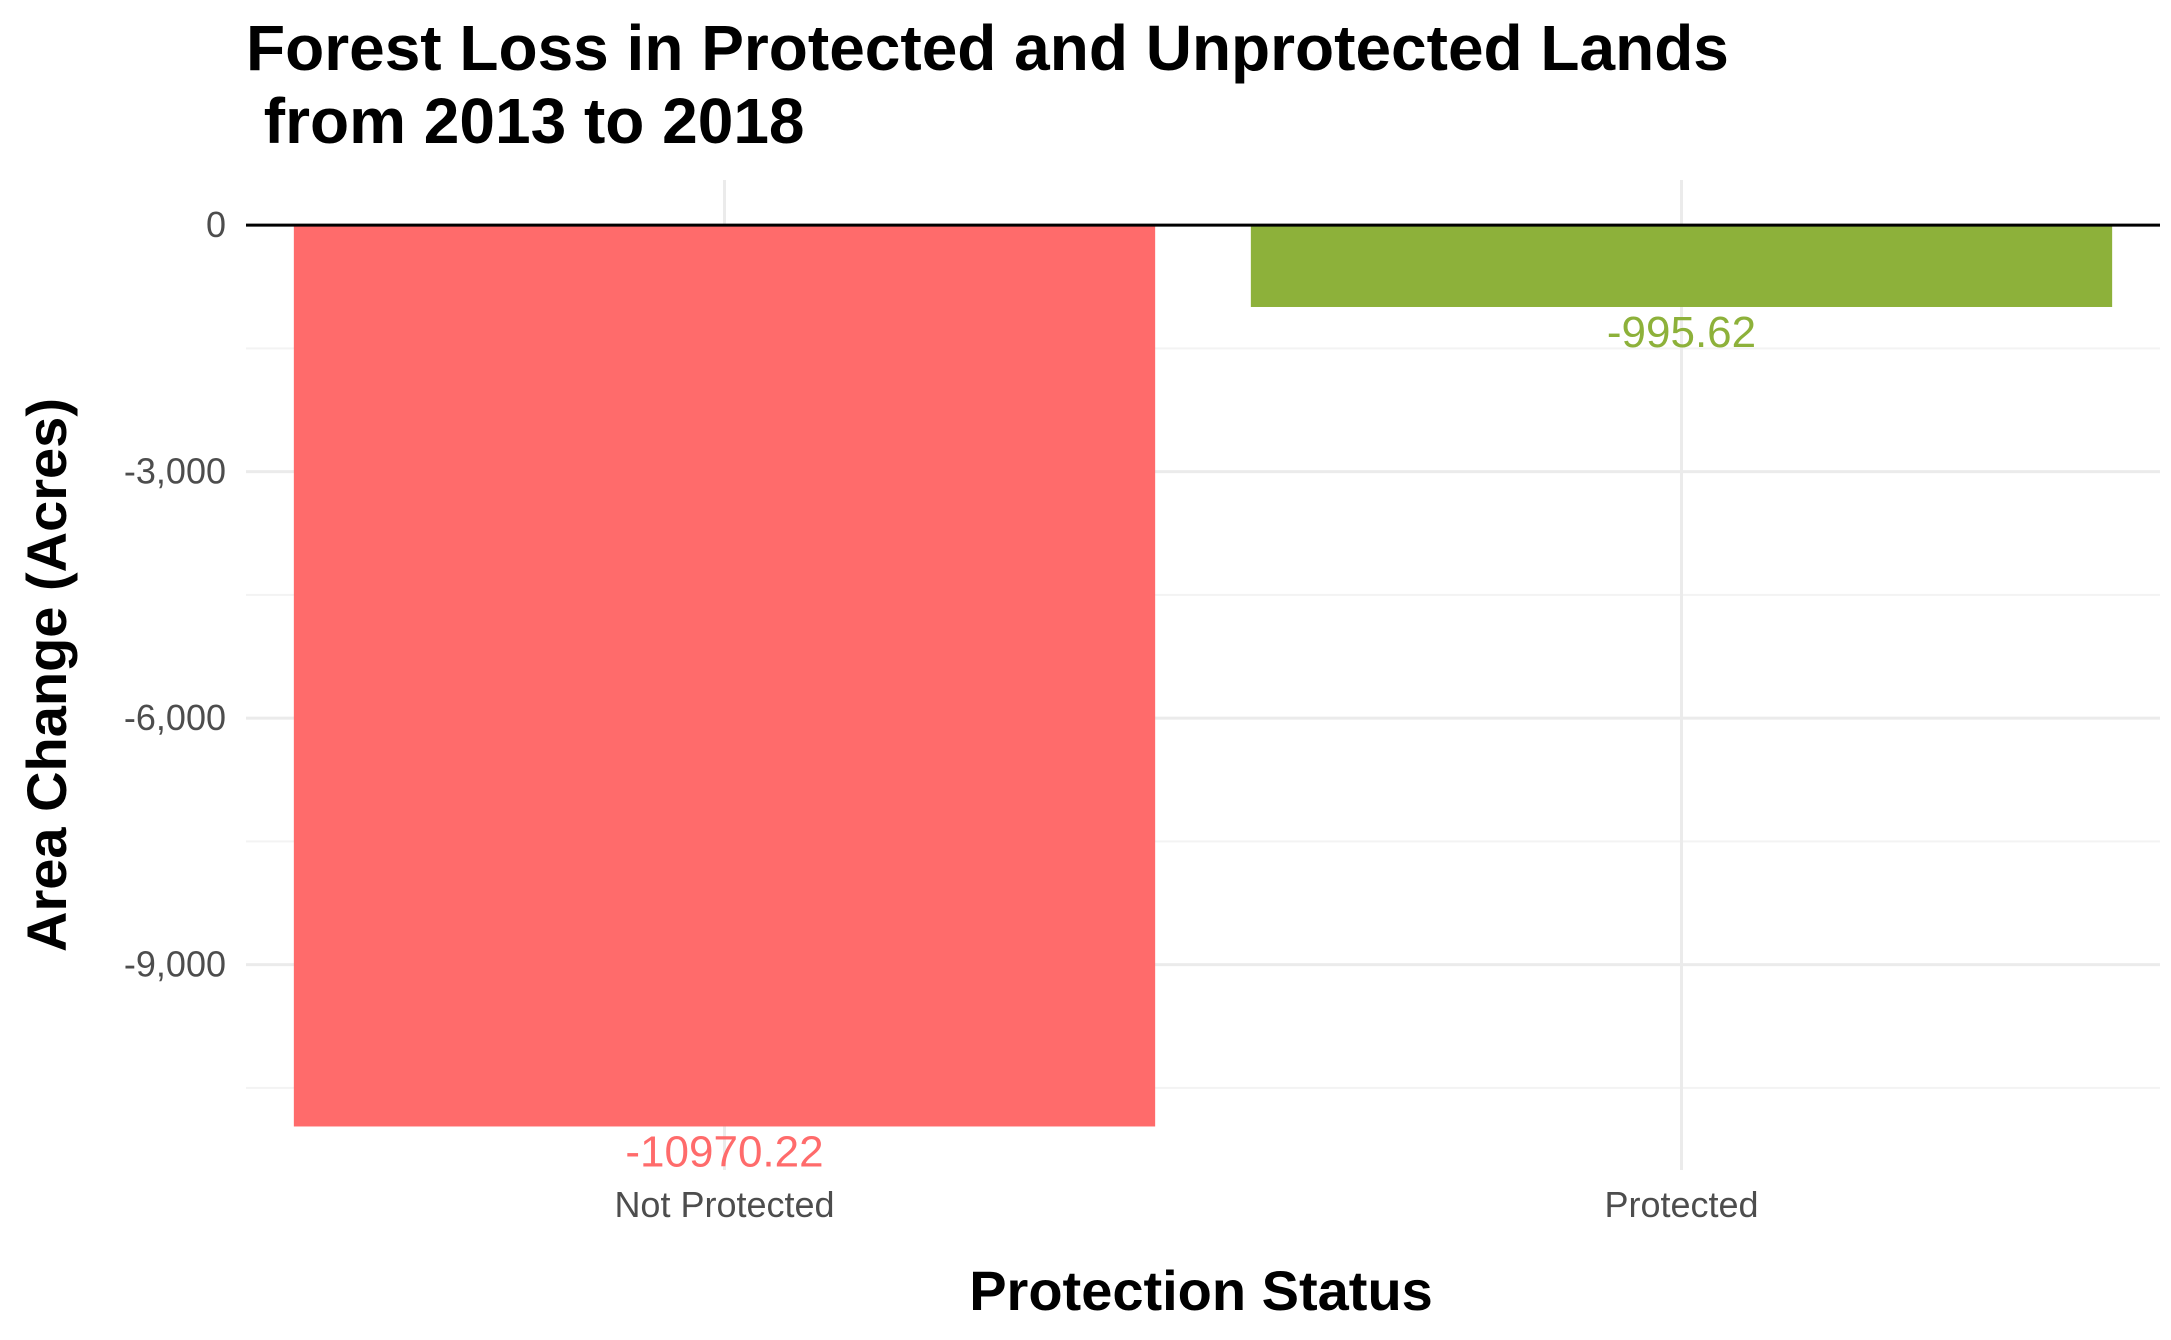 This screenshot has width=2171, height=1340. Describe the element at coordinates (216, 224) in the screenshot. I see `y-tick-label: 0` at that location.